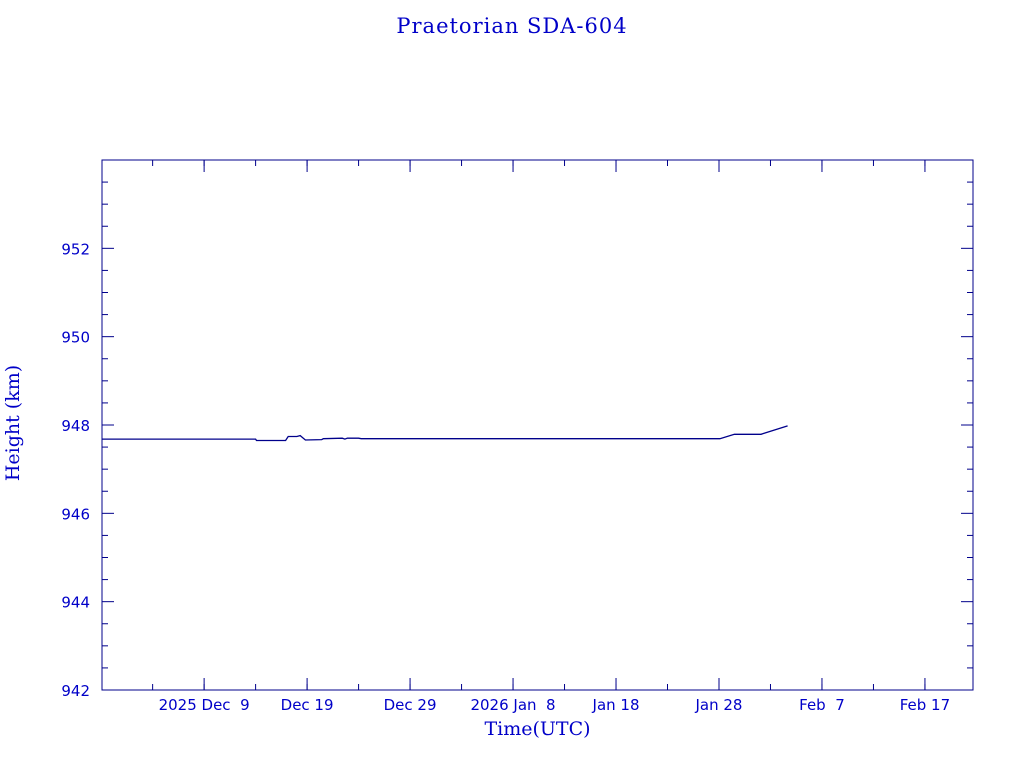  Describe the element at coordinates (75, 514) in the screenshot. I see `y-tick-label: 946` at that location.